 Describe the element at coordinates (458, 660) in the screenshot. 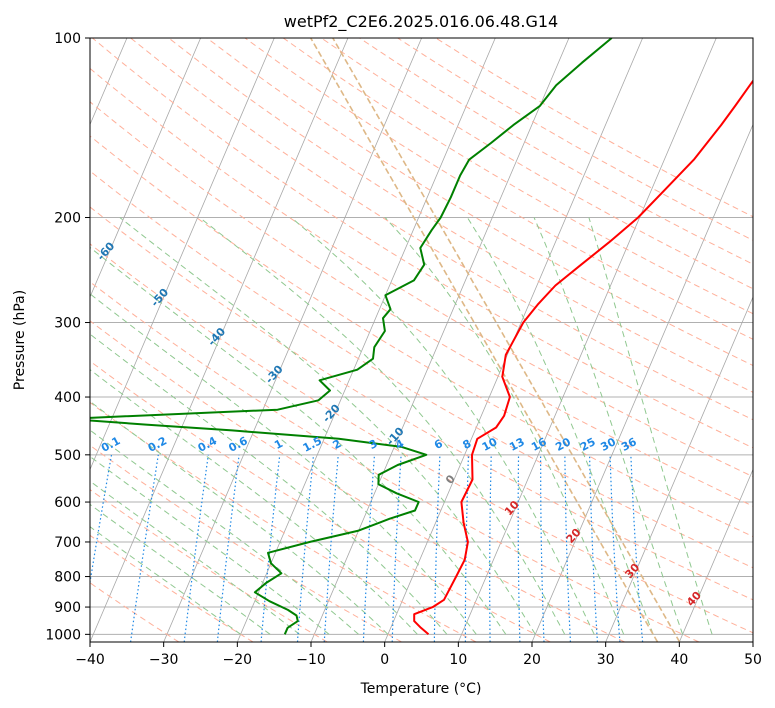

I see `x-tick-label: 10` at that location.